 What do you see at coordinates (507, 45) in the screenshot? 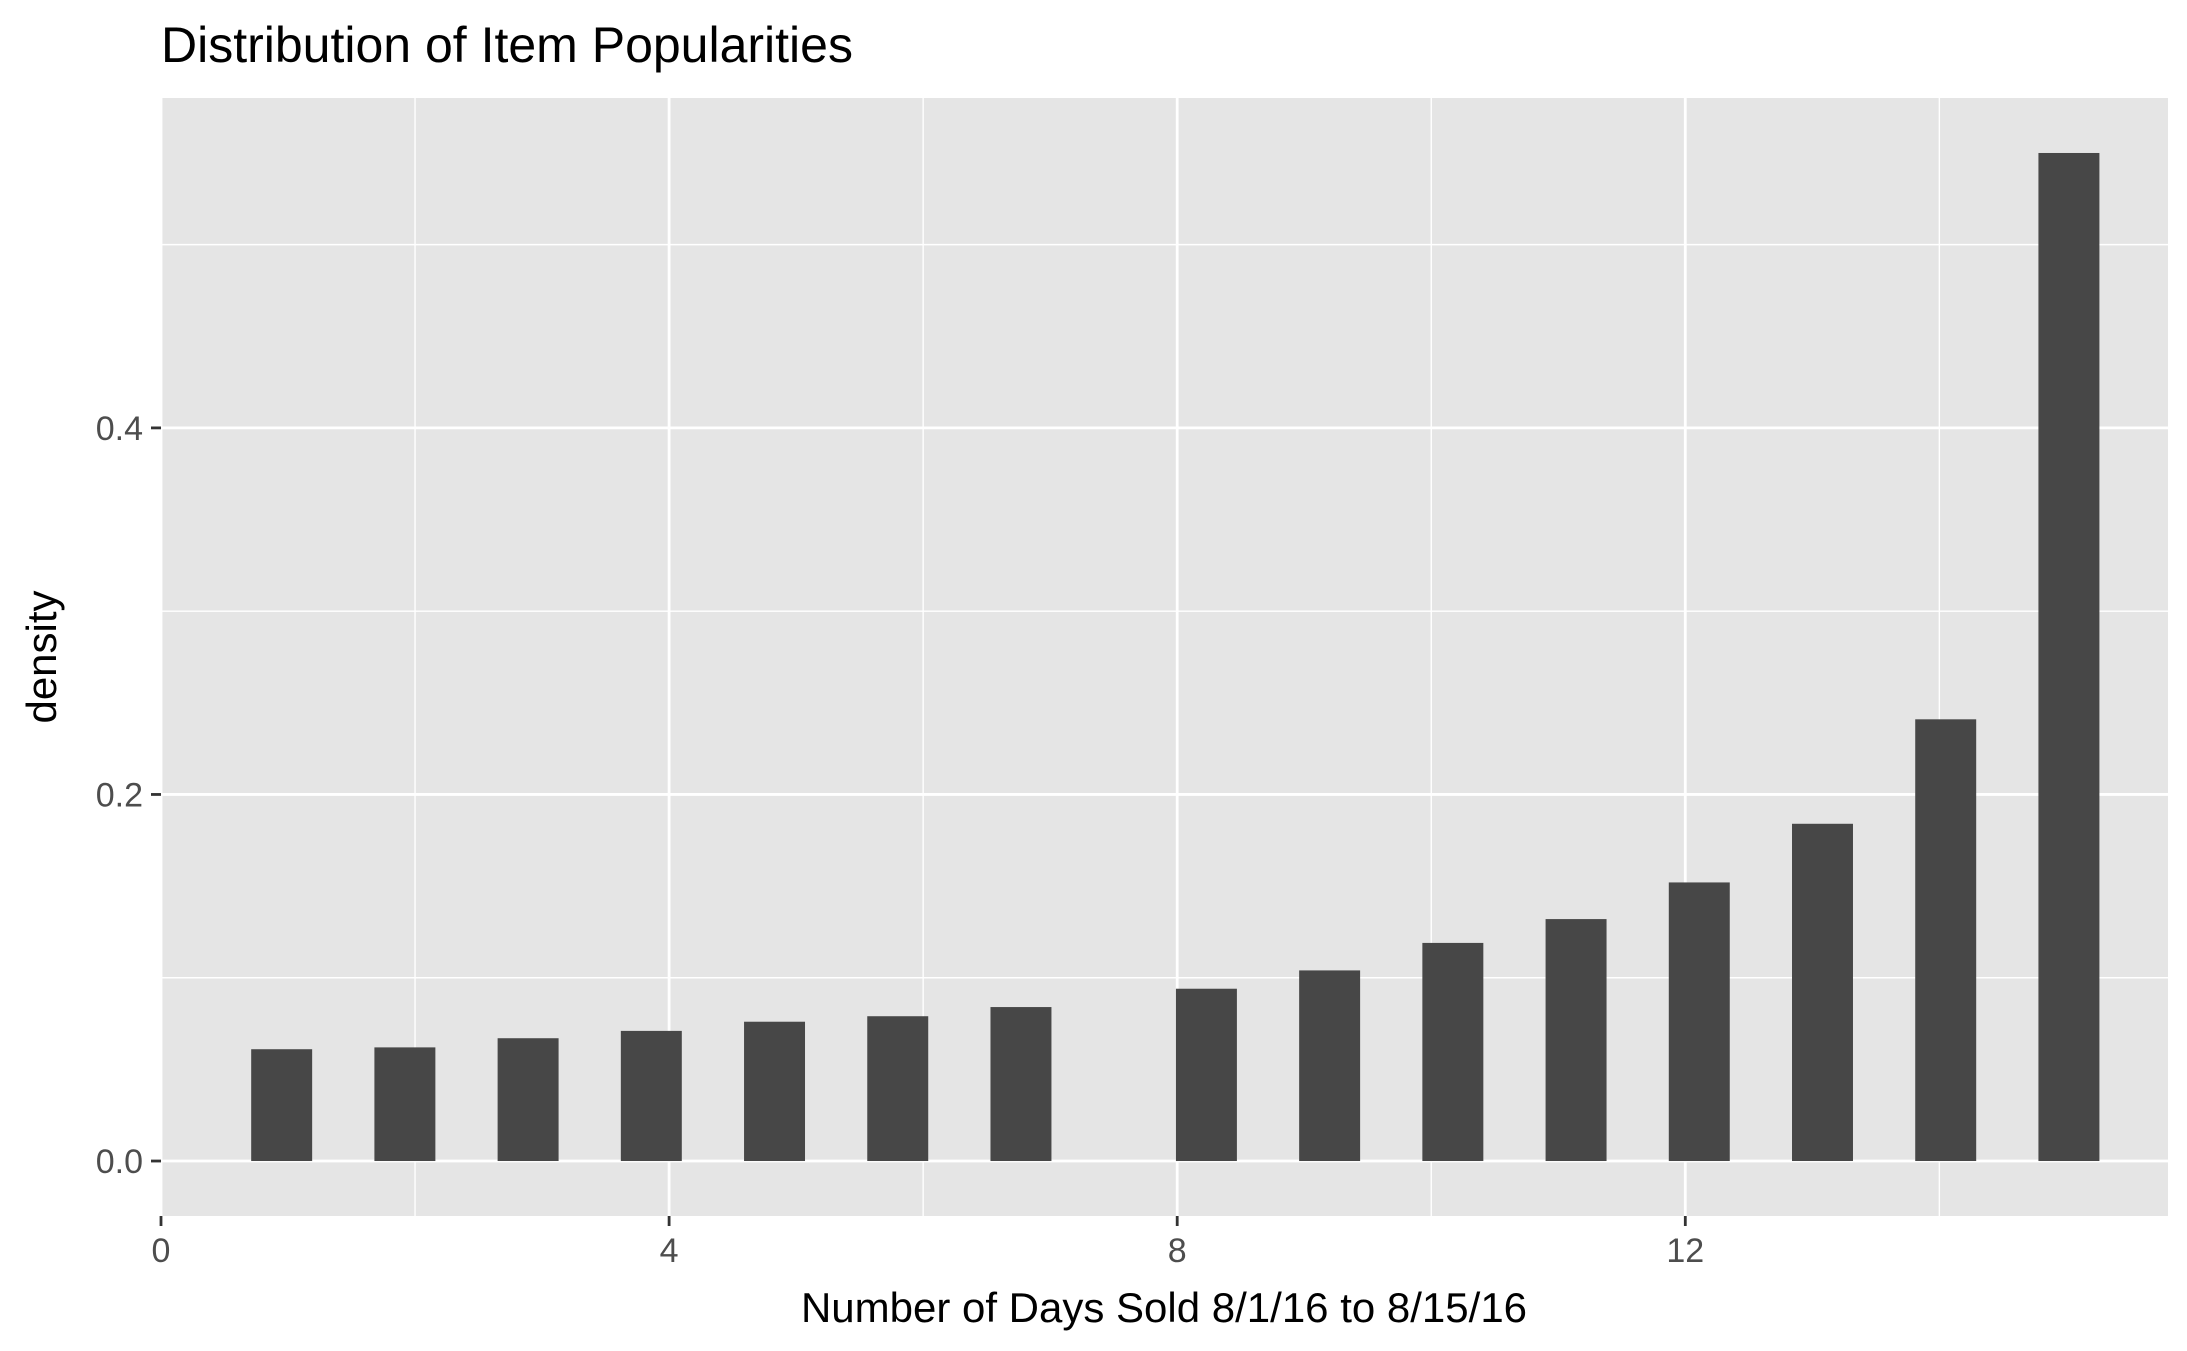
I see `chart-title: Distribution of Item Popularities` at bounding box center [507, 45].